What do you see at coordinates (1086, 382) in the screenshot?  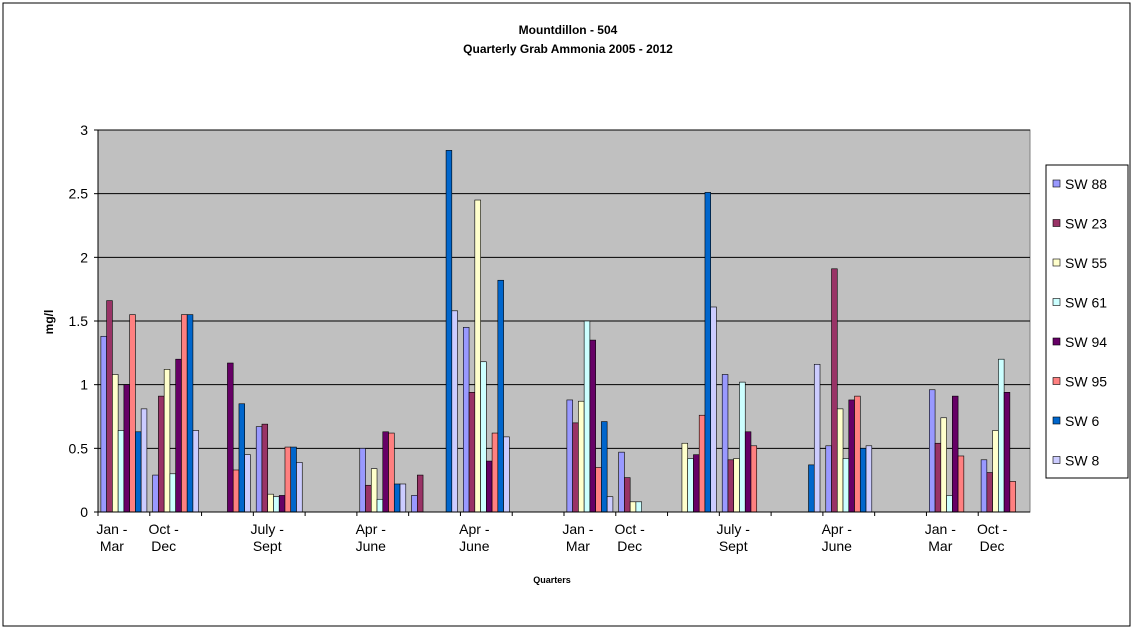 I see `legend-label: SW 95` at bounding box center [1086, 382].